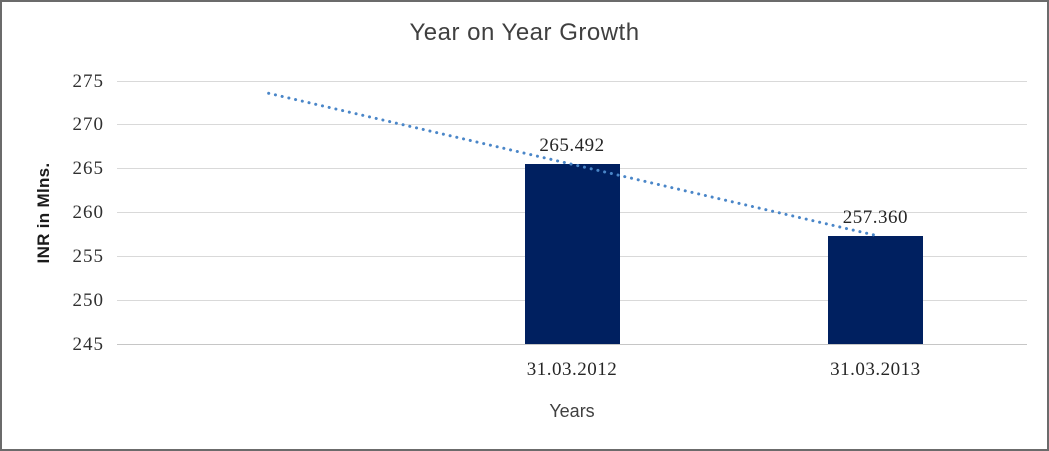  Describe the element at coordinates (875, 369) in the screenshot. I see `x-tick-label: 31.03.2013` at that location.